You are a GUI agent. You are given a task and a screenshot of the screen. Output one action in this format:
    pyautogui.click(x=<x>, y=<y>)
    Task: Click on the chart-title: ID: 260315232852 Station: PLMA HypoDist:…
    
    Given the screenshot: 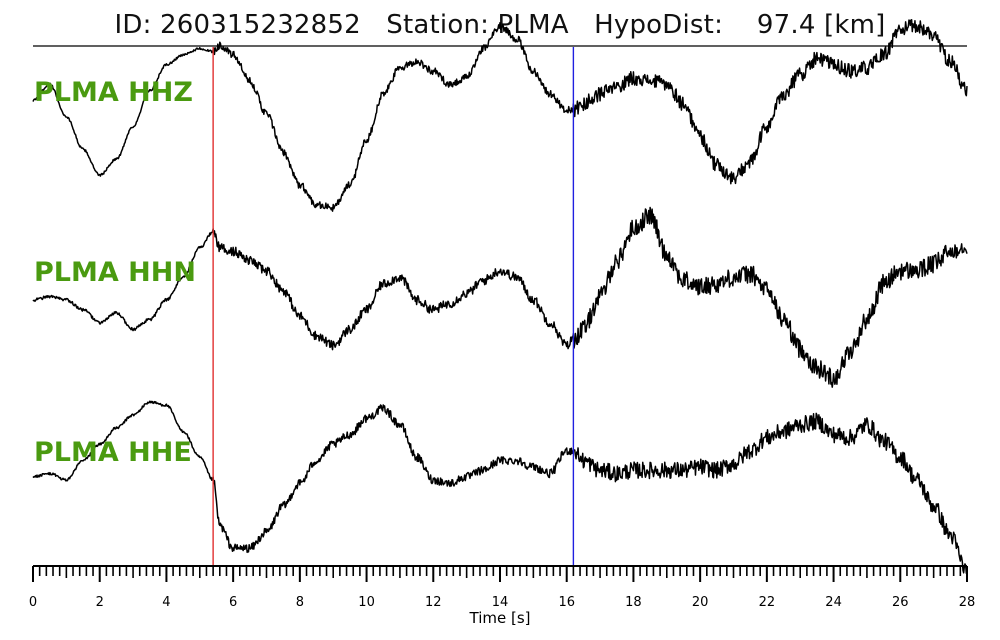 What is the action you would take?
    pyautogui.click(x=500, y=25)
    